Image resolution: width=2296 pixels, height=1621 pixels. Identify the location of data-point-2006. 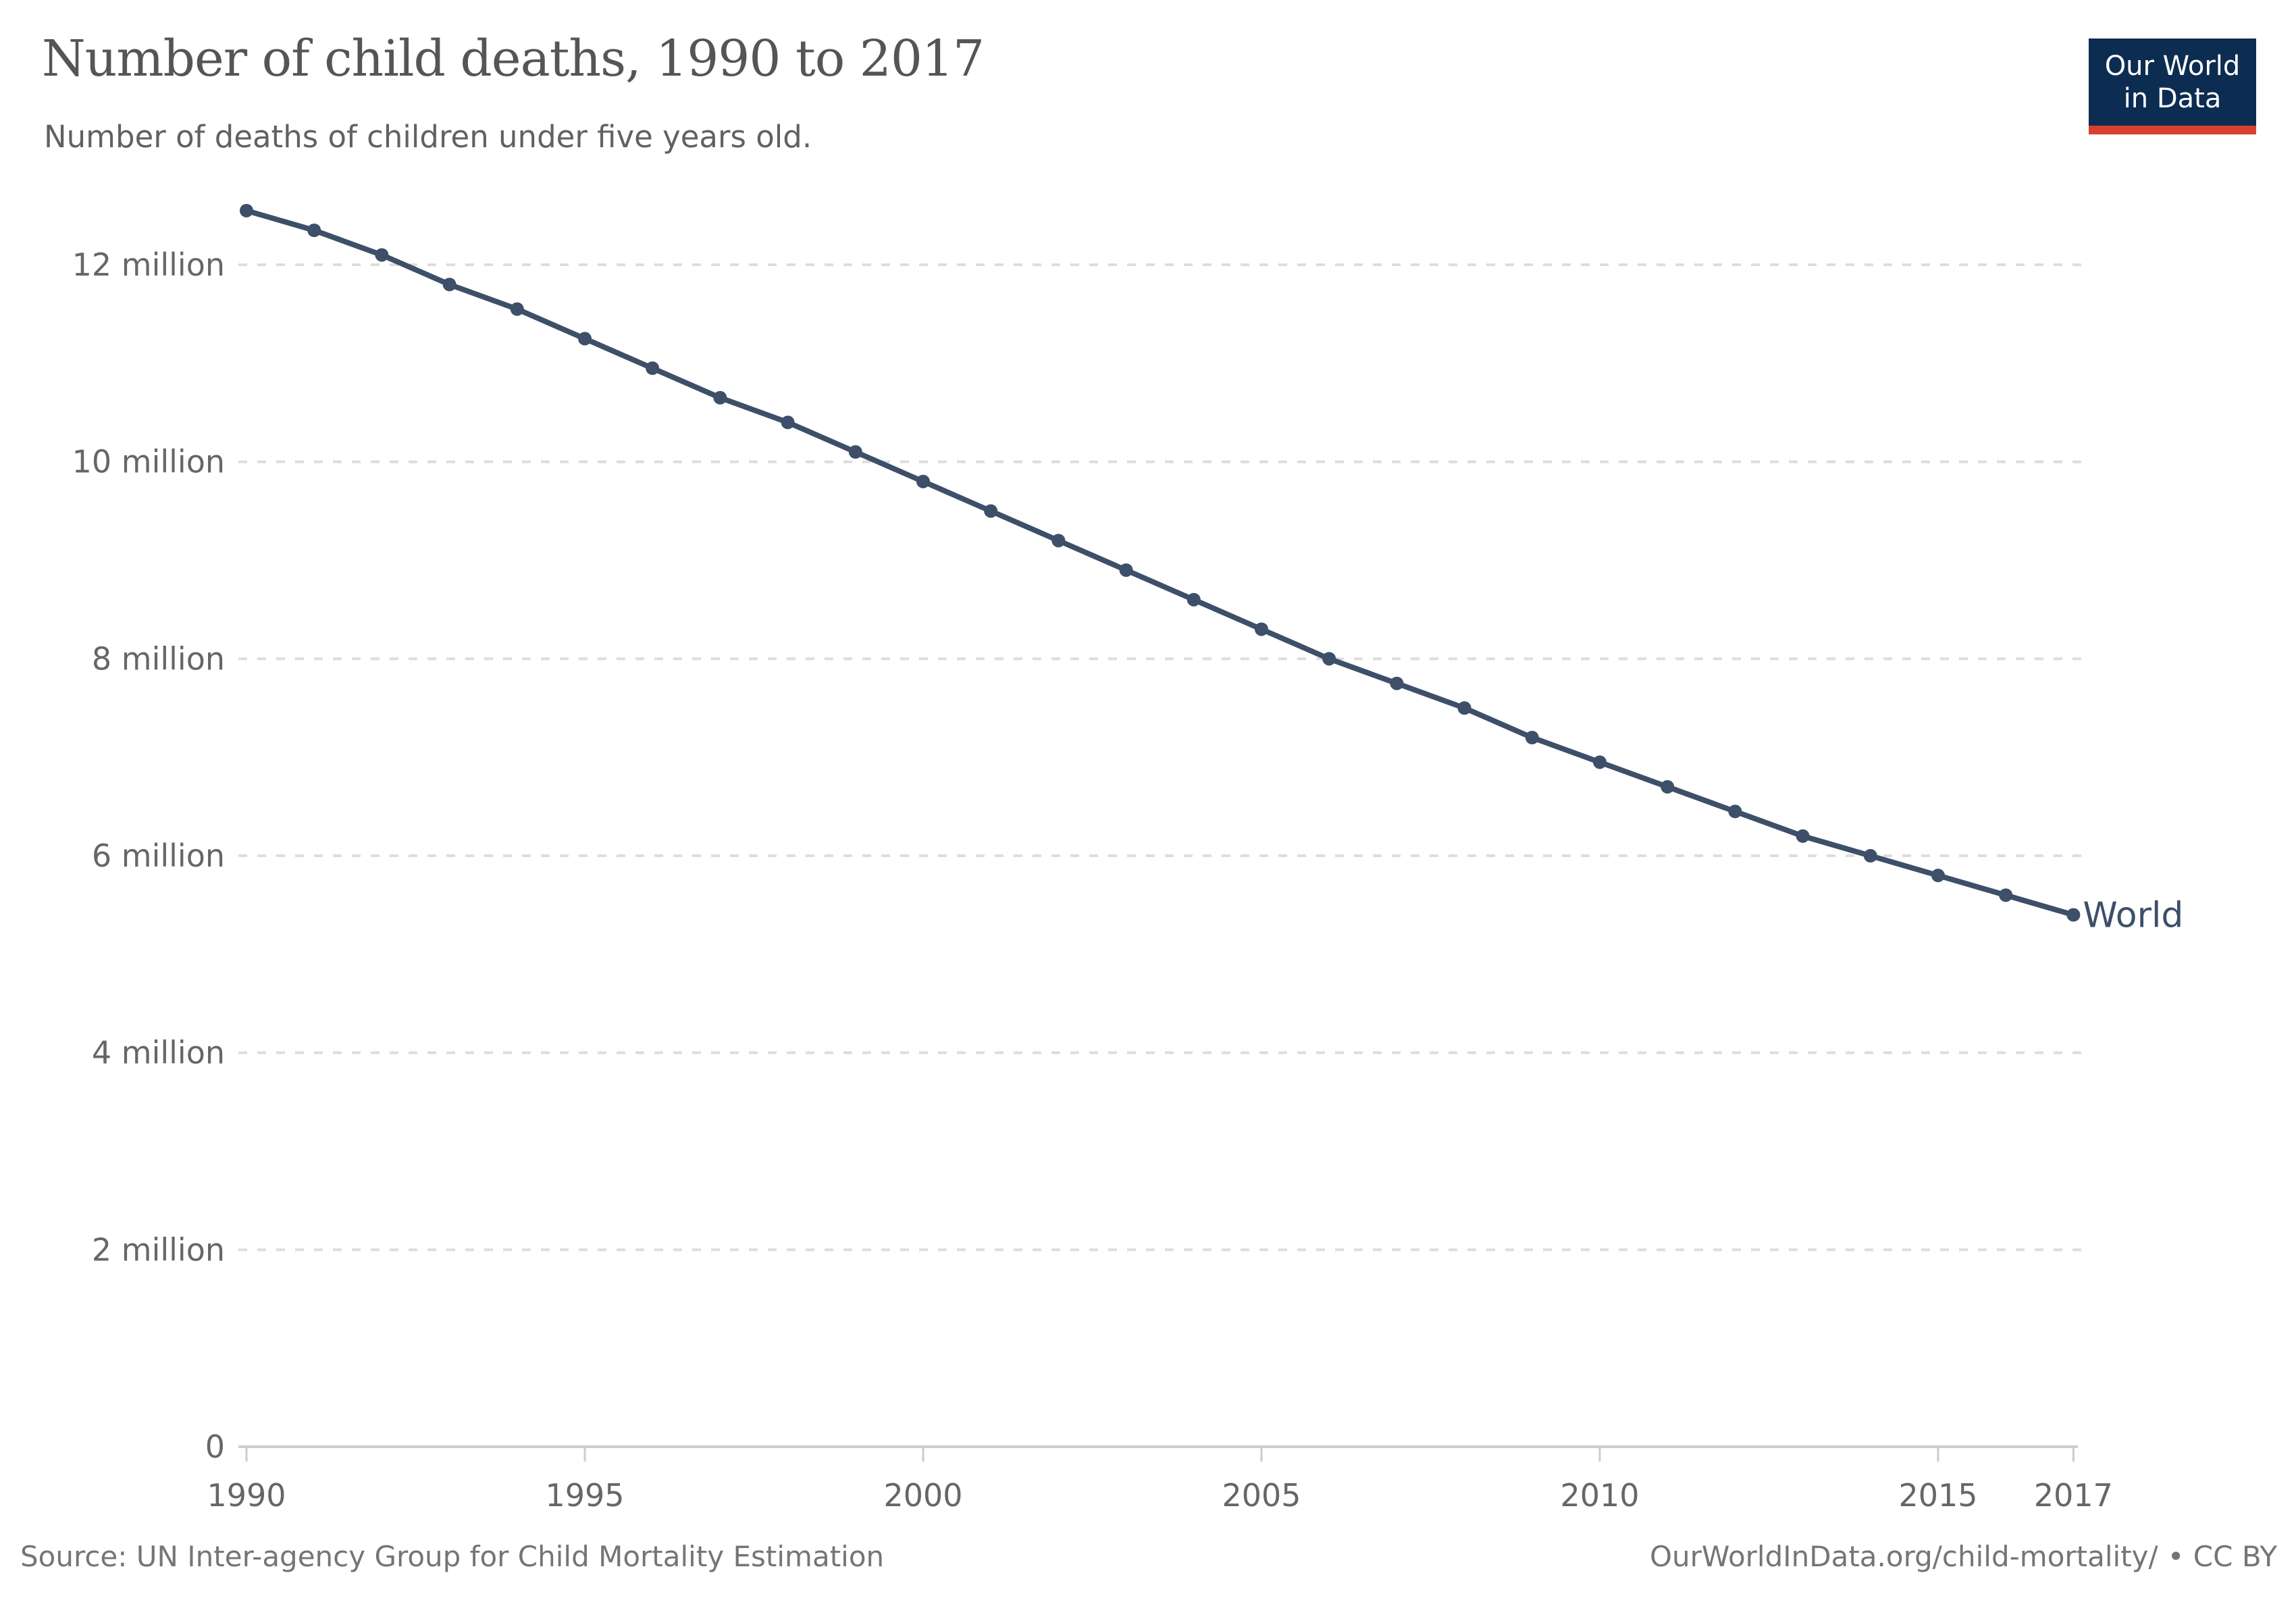
(1329, 659).